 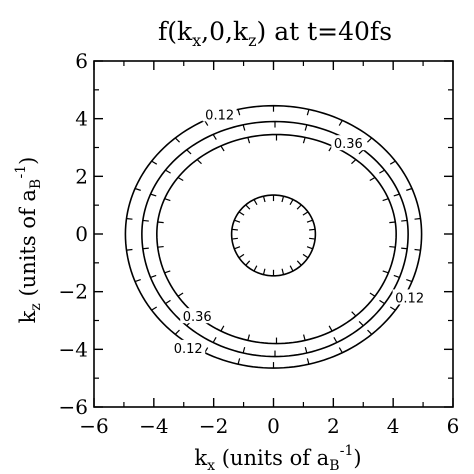 I want to click on contour-label: 0.36, so click(x=348, y=144).